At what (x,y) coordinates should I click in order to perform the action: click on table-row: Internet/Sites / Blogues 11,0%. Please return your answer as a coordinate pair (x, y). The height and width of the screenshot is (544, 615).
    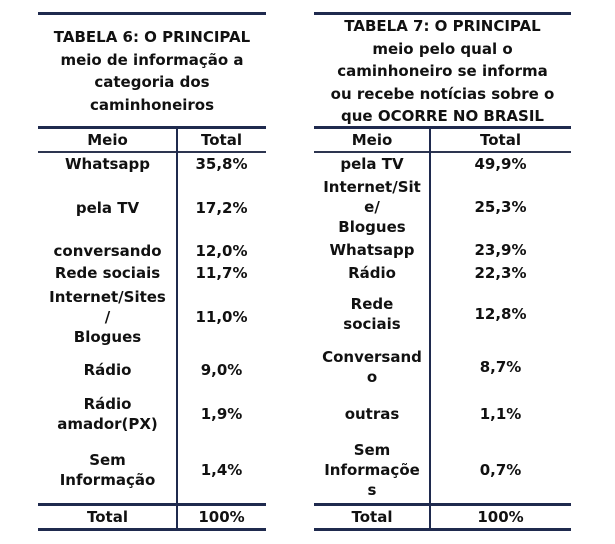
    Looking at the image, I should click on (152, 316).